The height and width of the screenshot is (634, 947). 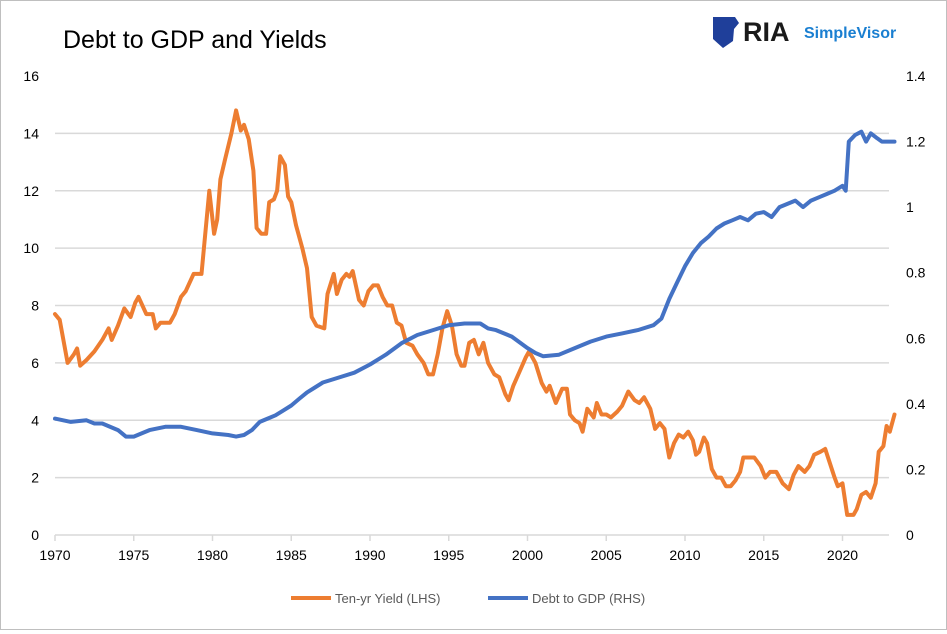 What do you see at coordinates (195, 40) in the screenshot?
I see `chart-title: Debt to GDP and Yields` at bounding box center [195, 40].